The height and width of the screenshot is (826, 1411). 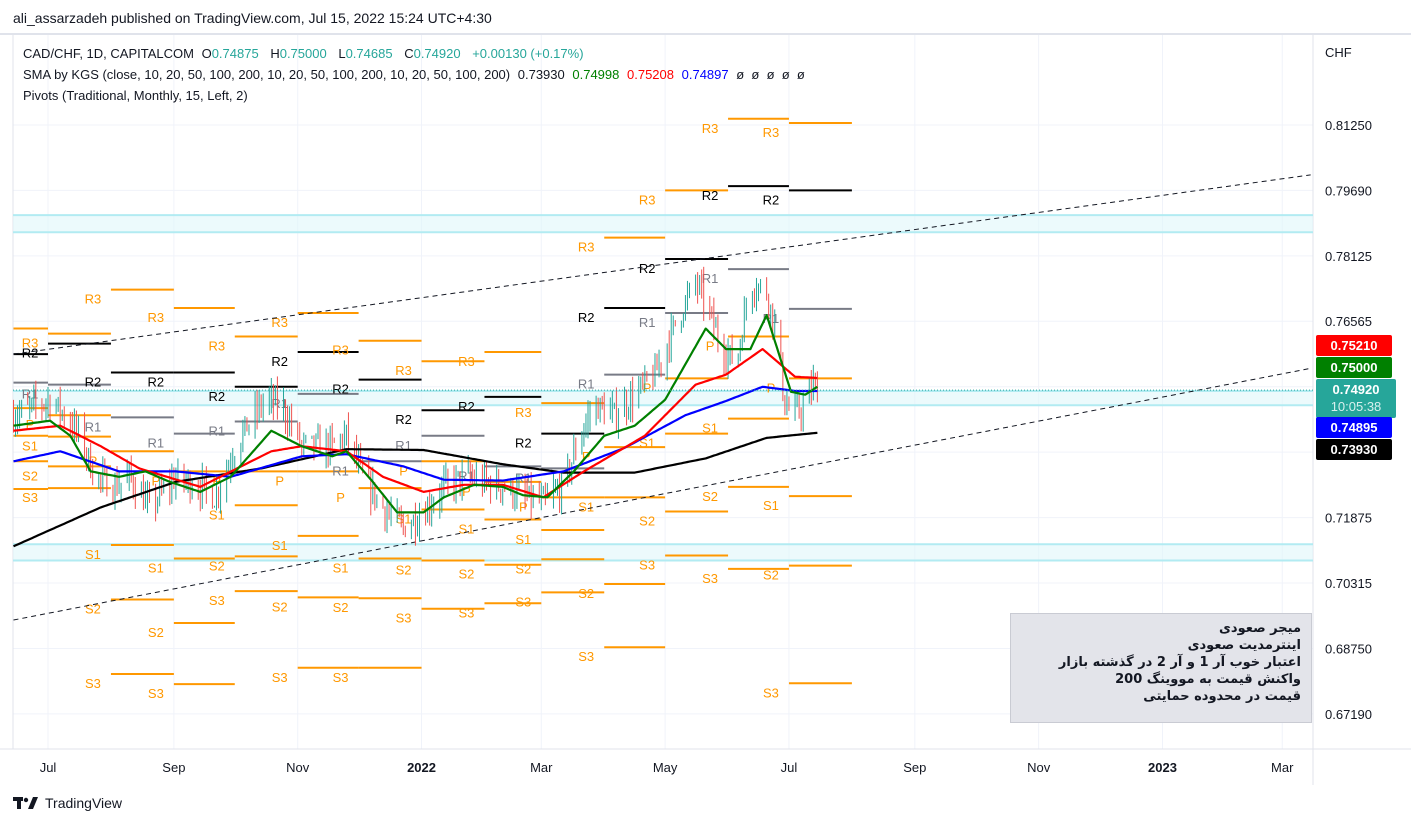 I want to click on sma20-price-label: 0.75000, so click(x=1354, y=367).